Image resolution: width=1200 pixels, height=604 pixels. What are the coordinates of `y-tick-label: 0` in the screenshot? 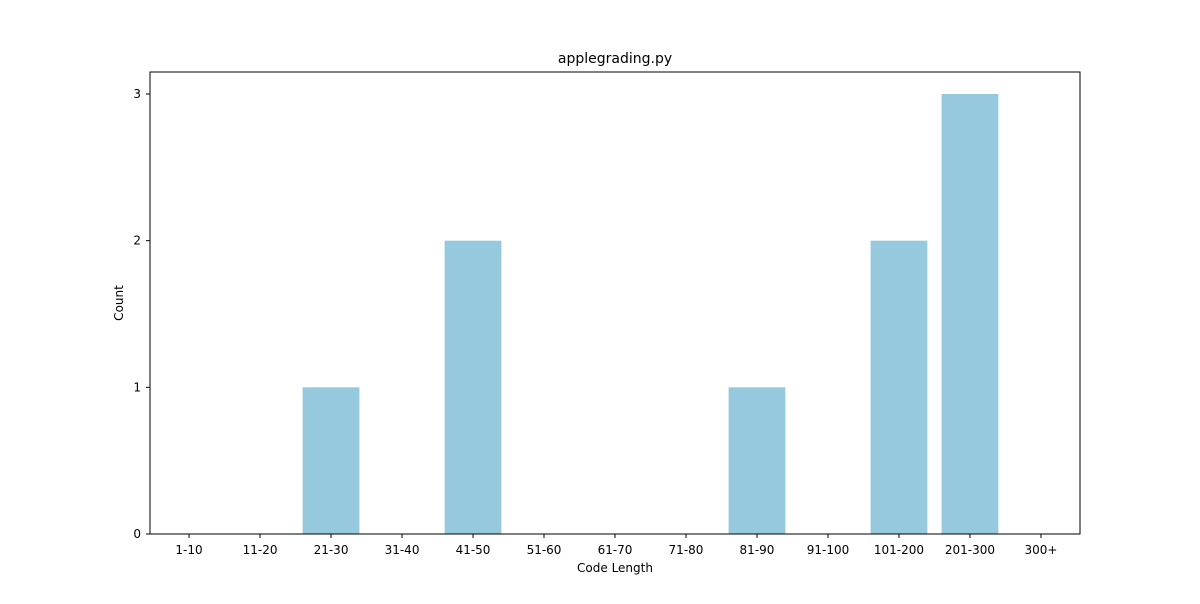 It's located at (137, 534).